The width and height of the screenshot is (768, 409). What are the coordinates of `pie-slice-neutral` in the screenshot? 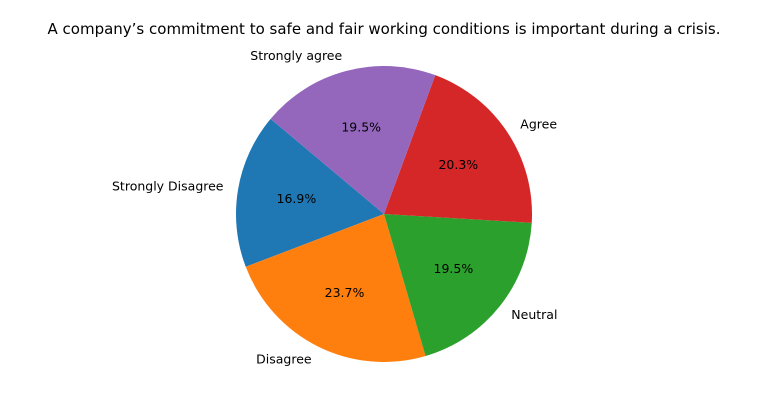 It's located at (458, 285).